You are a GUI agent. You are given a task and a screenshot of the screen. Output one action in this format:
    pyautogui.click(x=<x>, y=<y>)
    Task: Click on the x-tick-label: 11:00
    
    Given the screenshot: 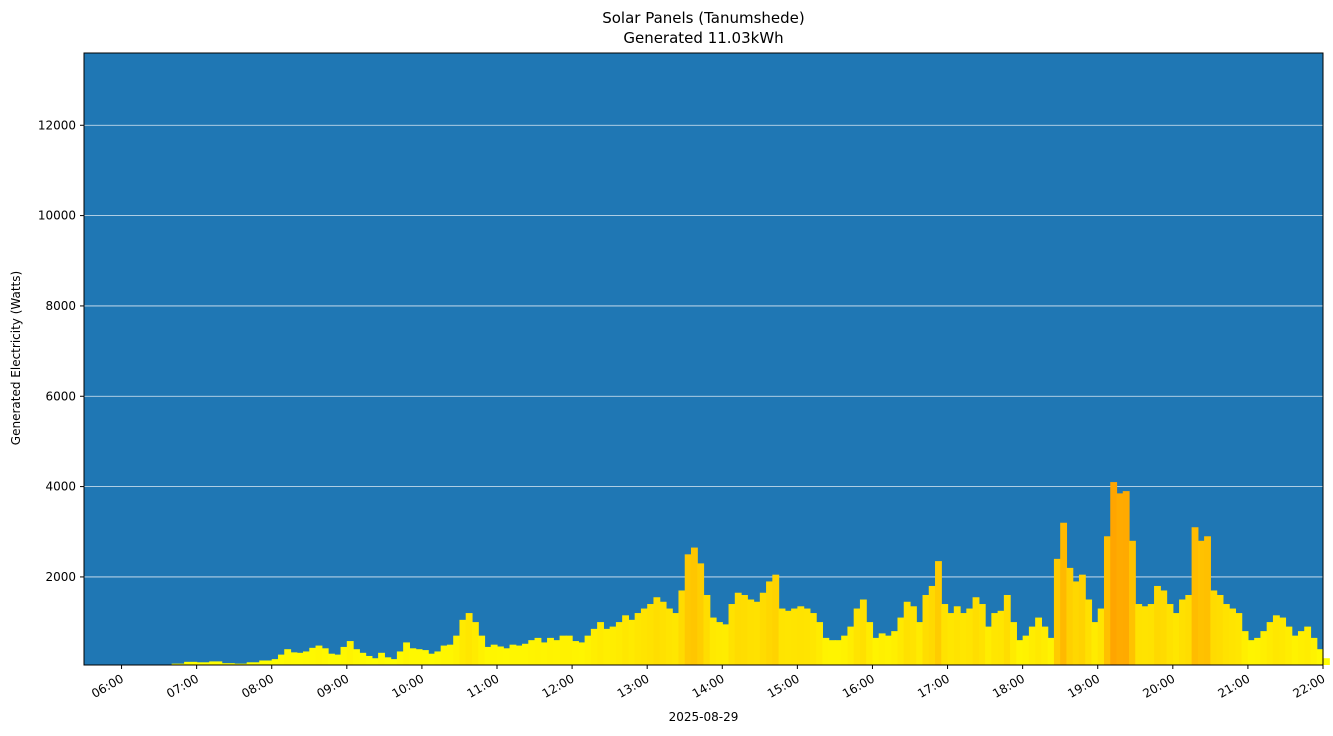 What is the action you would take?
    pyautogui.click(x=483, y=685)
    